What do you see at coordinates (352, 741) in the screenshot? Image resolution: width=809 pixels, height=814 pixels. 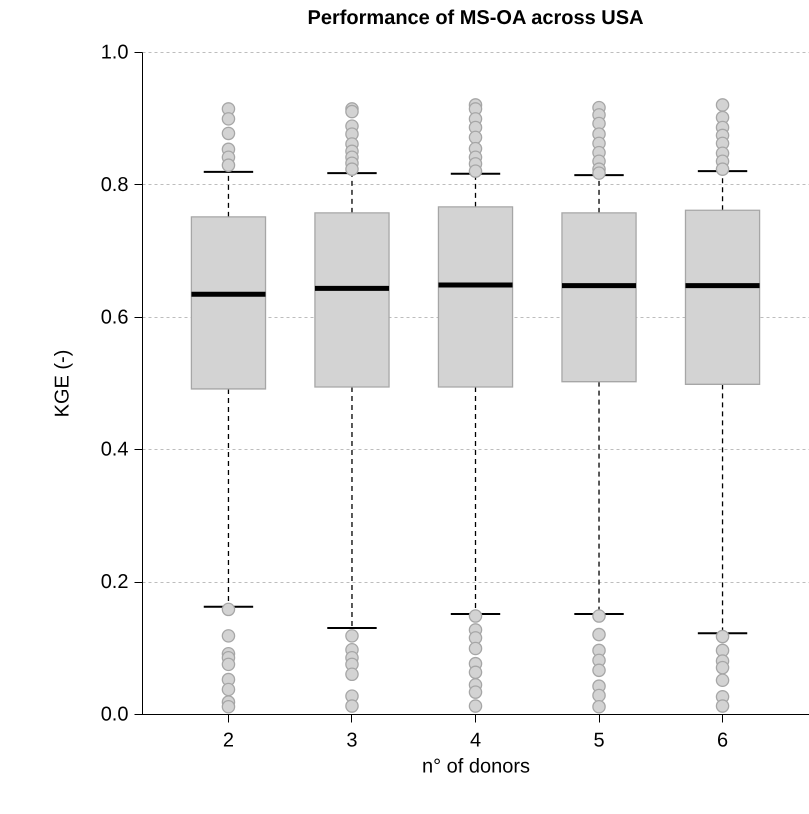 I see `x-tick-label: 3` at bounding box center [352, 741].